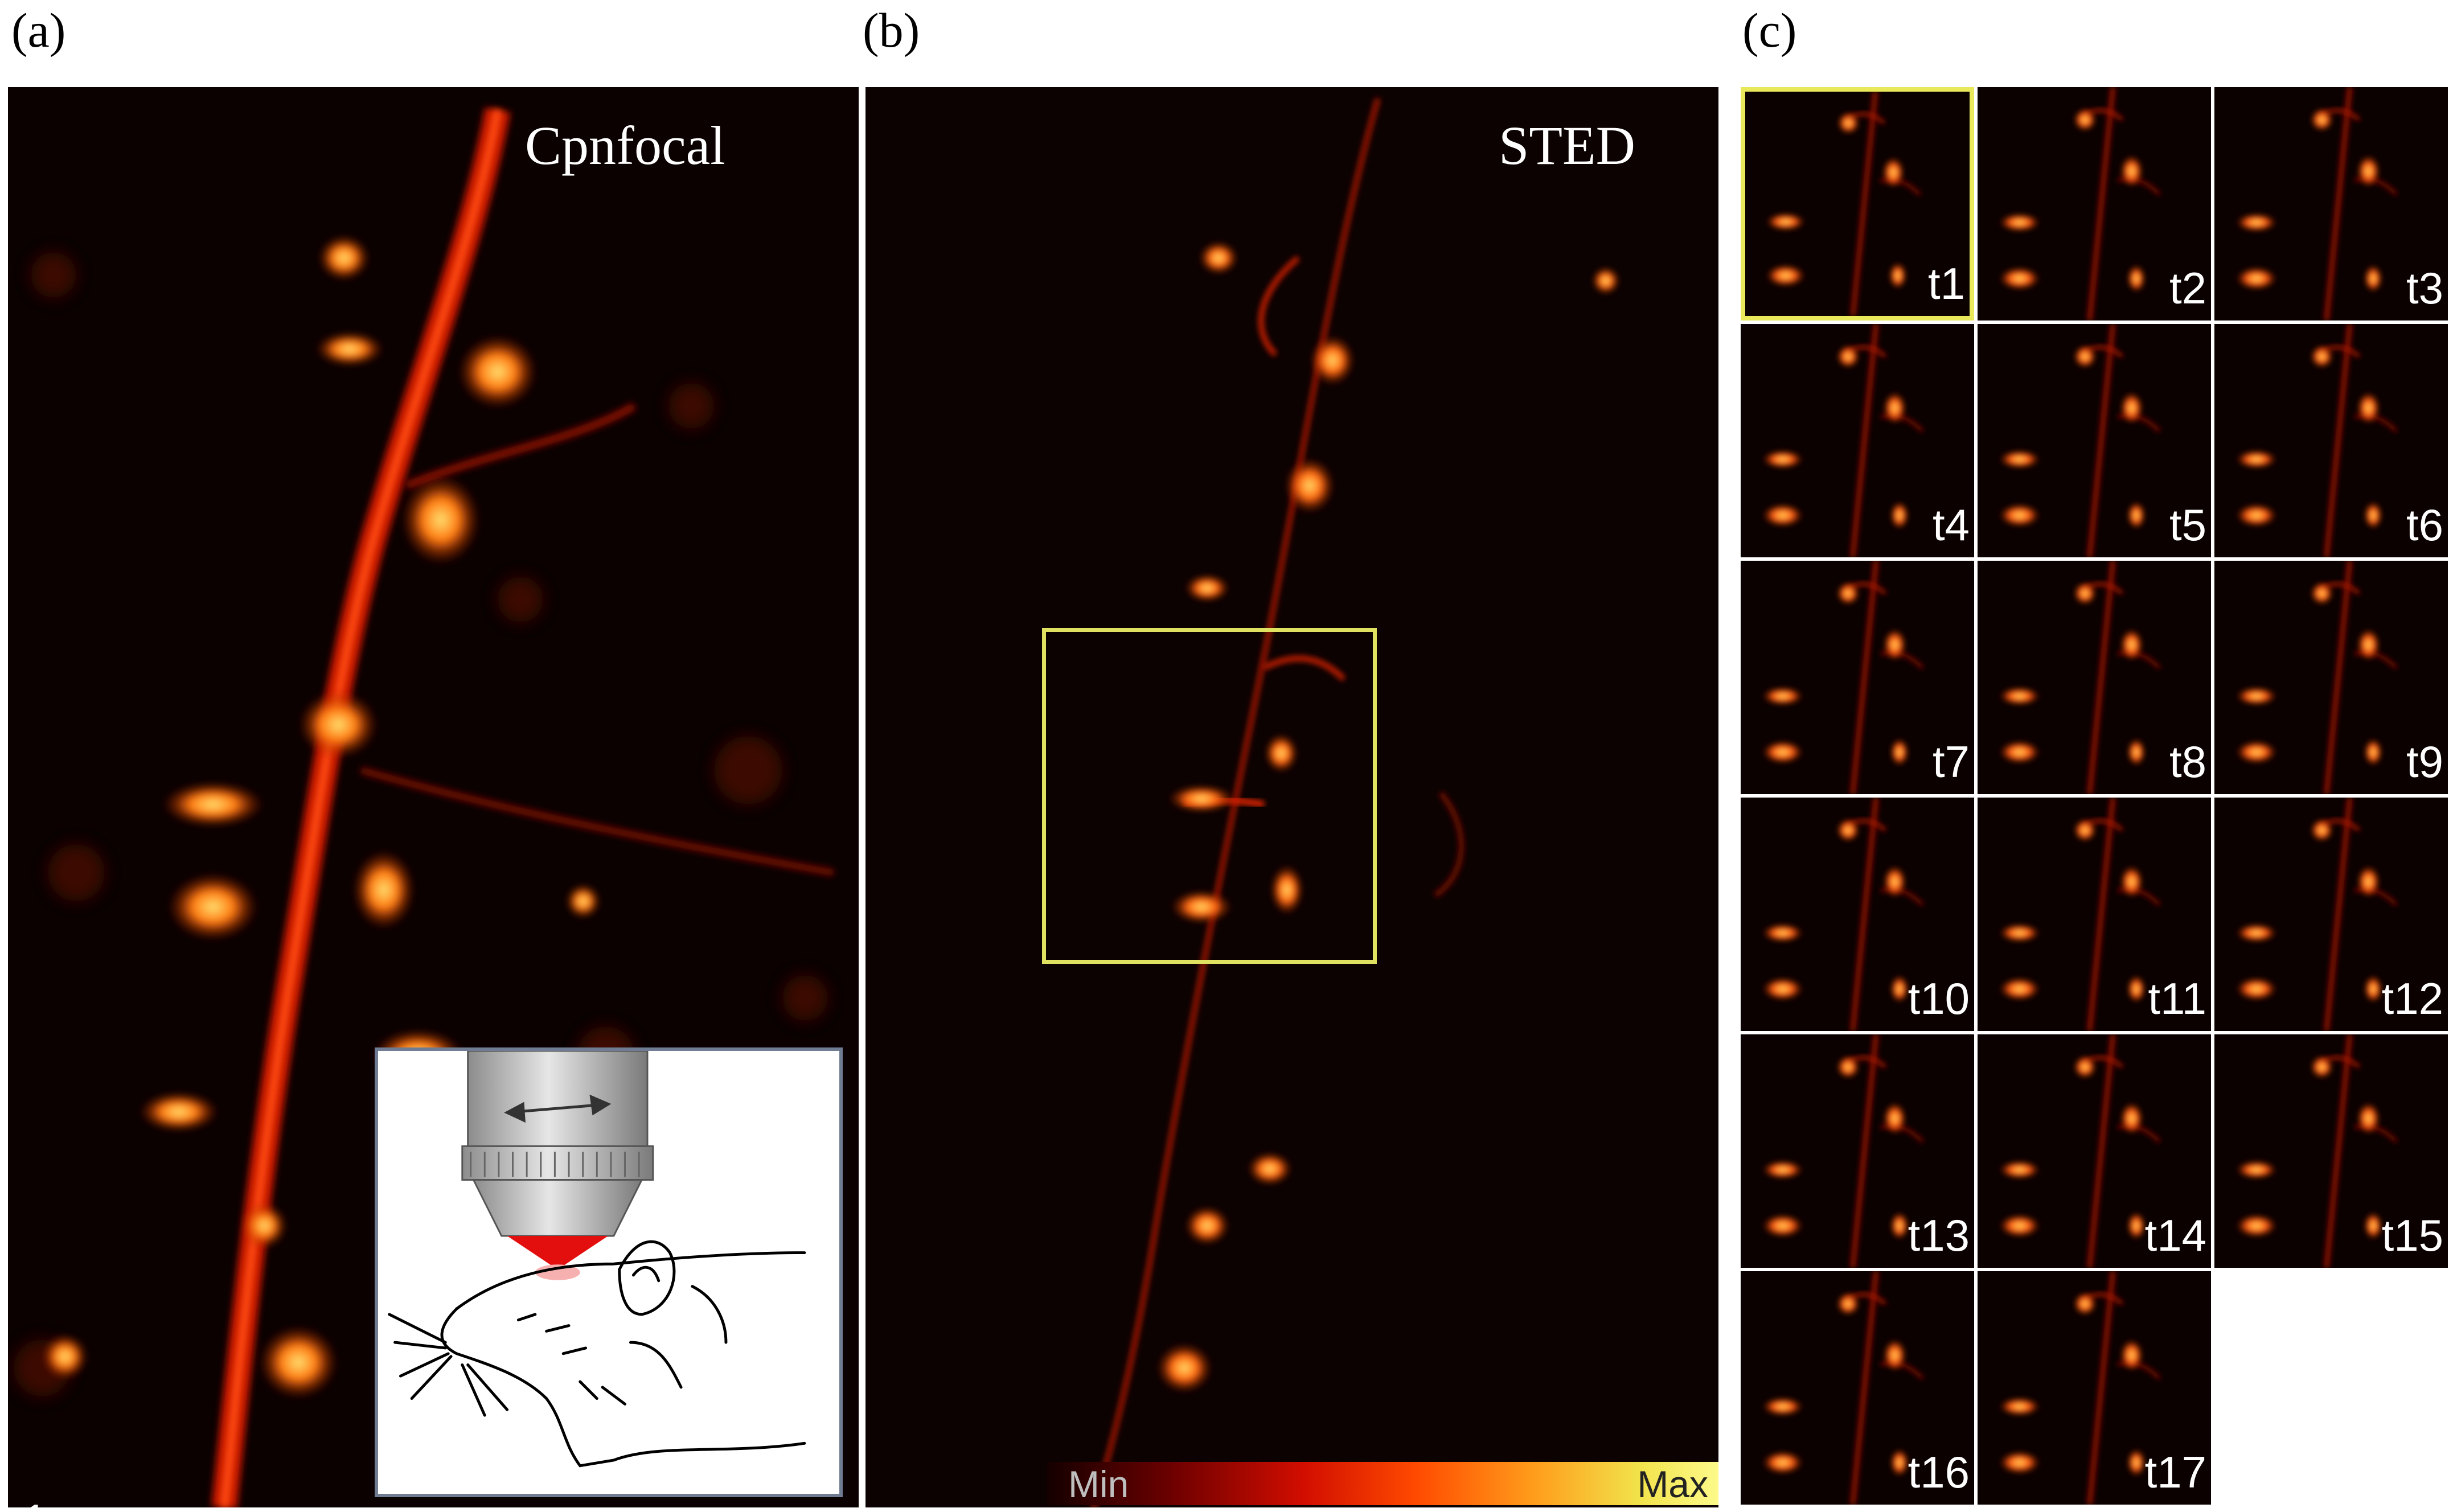  I want to click on sted-label: STED, so click(1567, 145).